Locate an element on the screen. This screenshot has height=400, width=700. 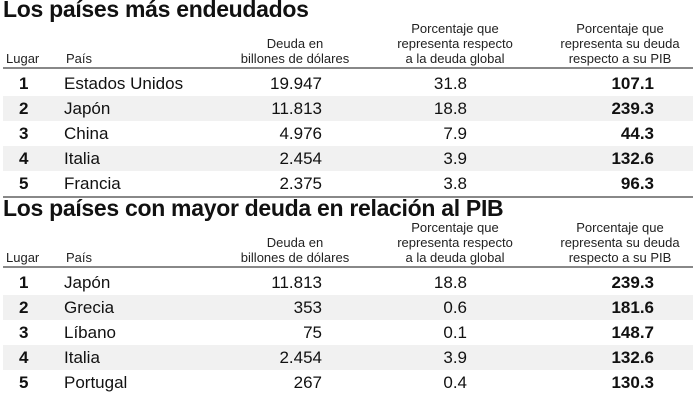
gdp-pct-value: 148.7 is located at coordinates (632, 332).